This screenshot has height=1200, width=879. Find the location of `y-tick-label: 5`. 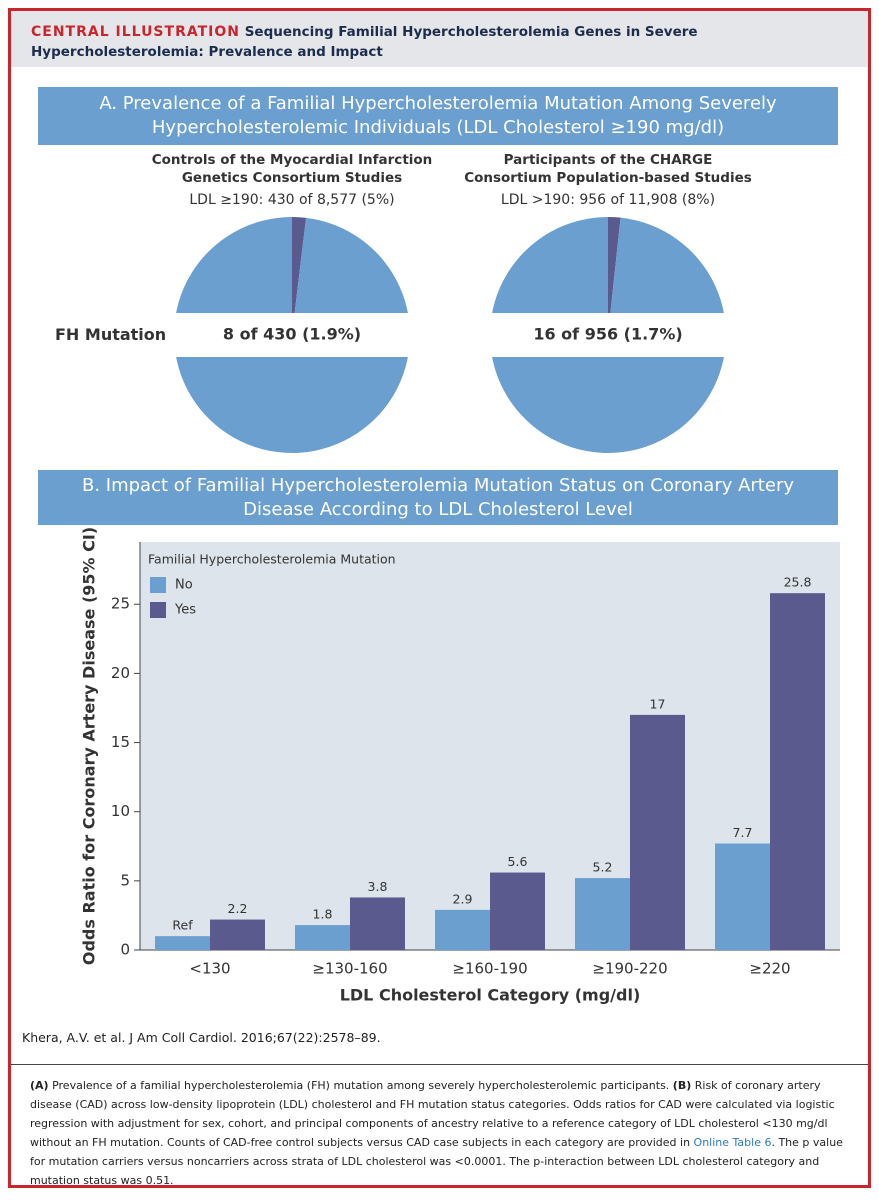

y-tick-label: 5 is located at coordinates (125, 880).